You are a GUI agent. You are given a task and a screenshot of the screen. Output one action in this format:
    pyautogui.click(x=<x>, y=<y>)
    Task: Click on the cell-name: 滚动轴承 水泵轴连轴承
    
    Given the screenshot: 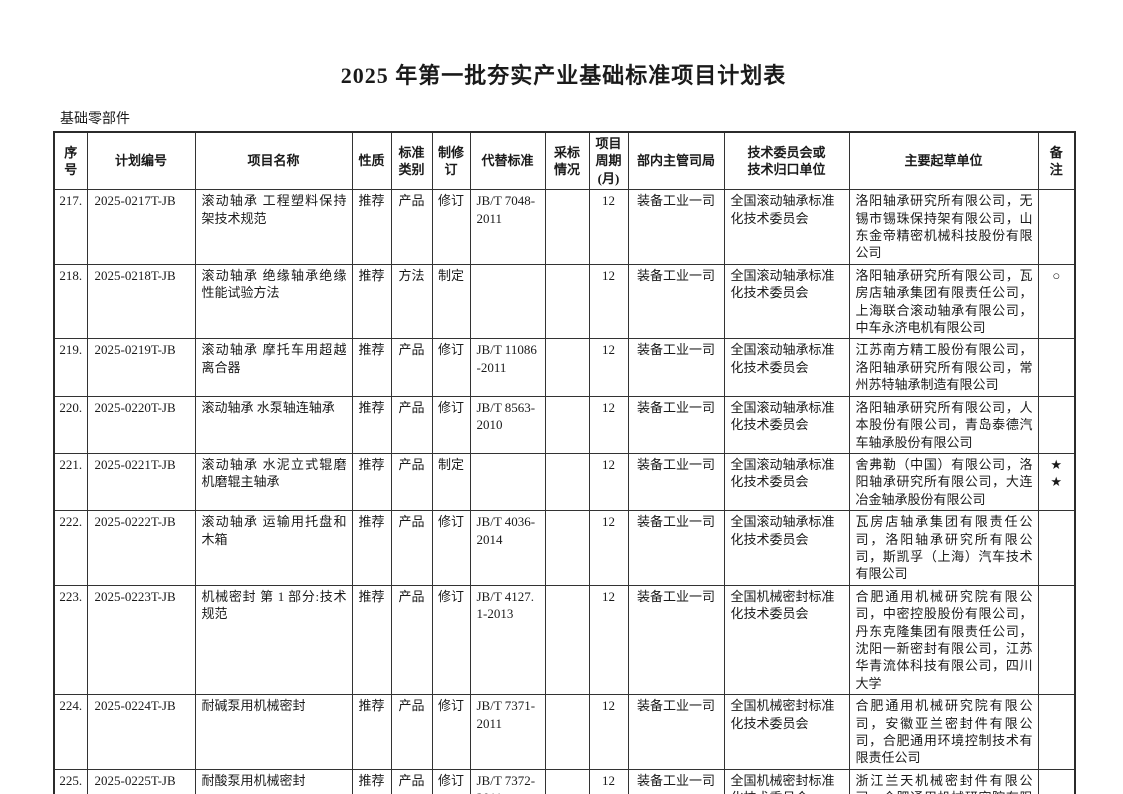 What is the action you would take?
    pyautogui.click(x=273, y=424)
    